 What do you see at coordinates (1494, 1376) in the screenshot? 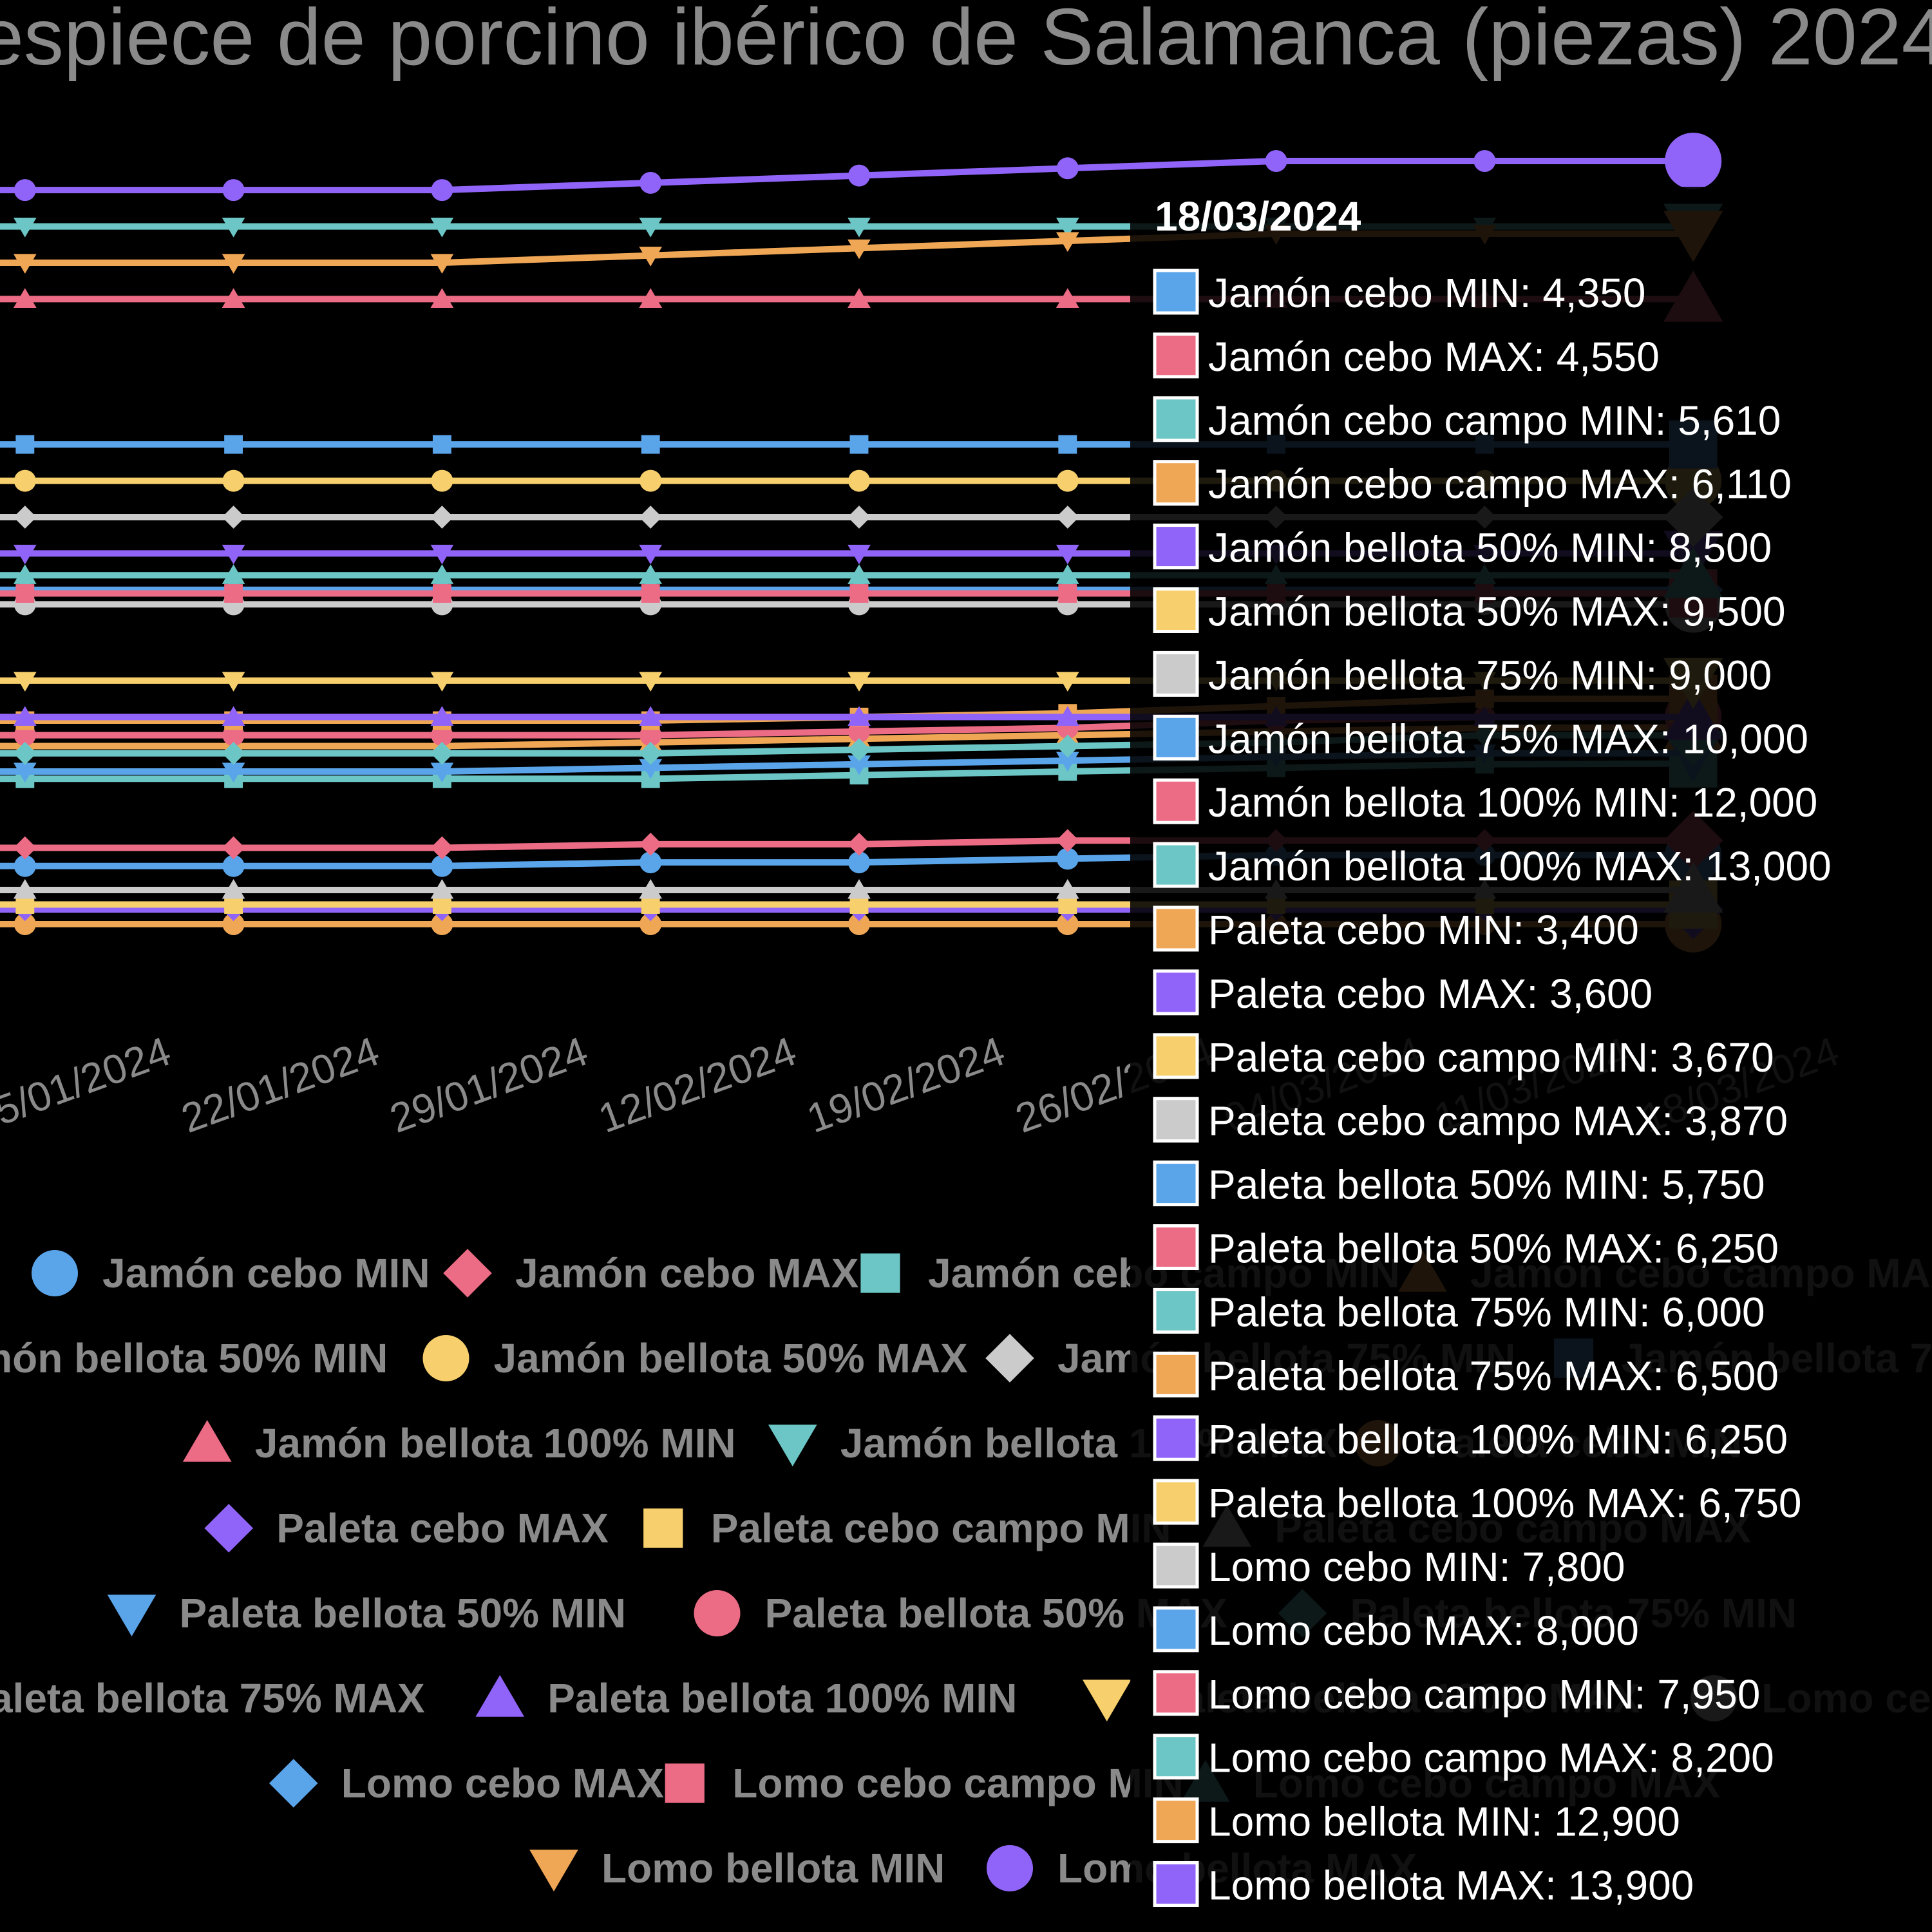
I see `tooltip-entry: Paleta bellota 75% MAX: 6,500` at bounding box center [1494, 1376].